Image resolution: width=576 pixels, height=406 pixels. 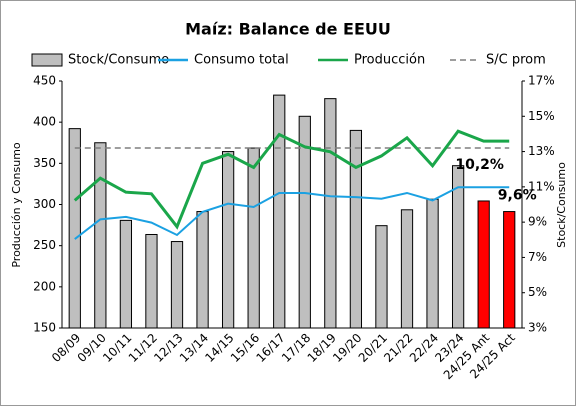 What do you see at coordinates (44, 204) in the screenshot?
I see `y-tick-label: 300` at bounding box center [44, 204].